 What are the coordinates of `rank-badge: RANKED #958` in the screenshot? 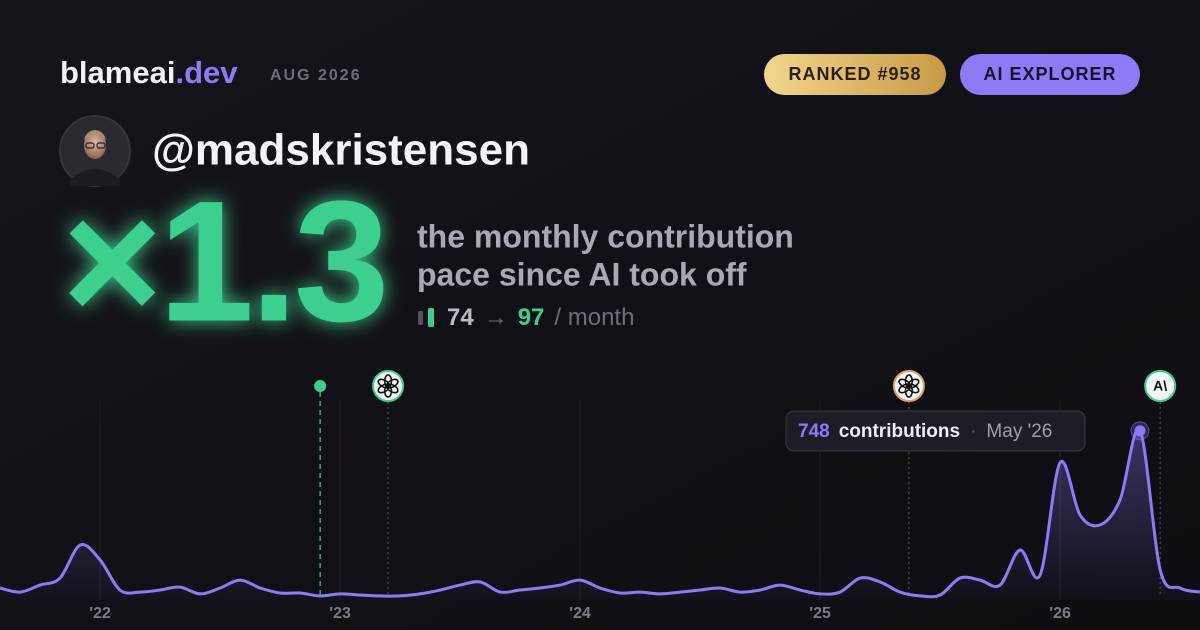 It's located at (854, 74).